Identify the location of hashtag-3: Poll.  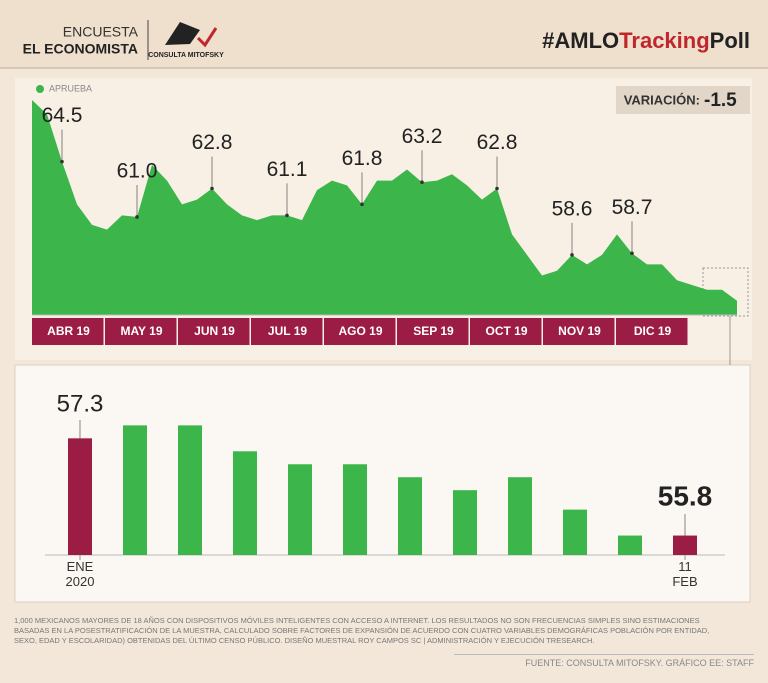
(730, 40).